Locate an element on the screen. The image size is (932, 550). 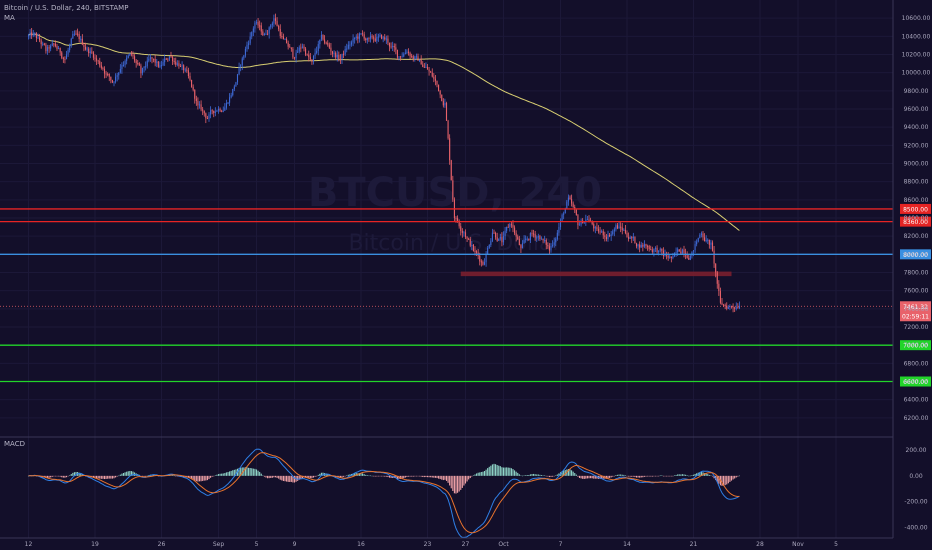
price-tick-label: 8200.00 is located at coordinates (916, 236).